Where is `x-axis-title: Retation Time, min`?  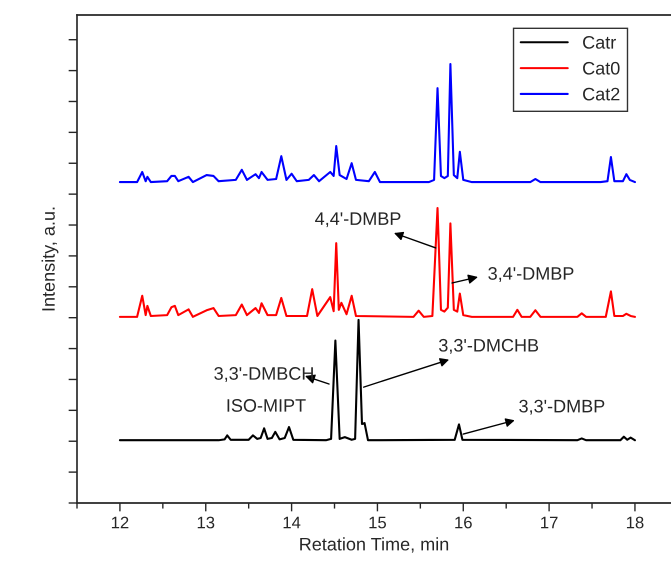 x-axis-title: Retation Time, min is located at coordinates (374, 545).